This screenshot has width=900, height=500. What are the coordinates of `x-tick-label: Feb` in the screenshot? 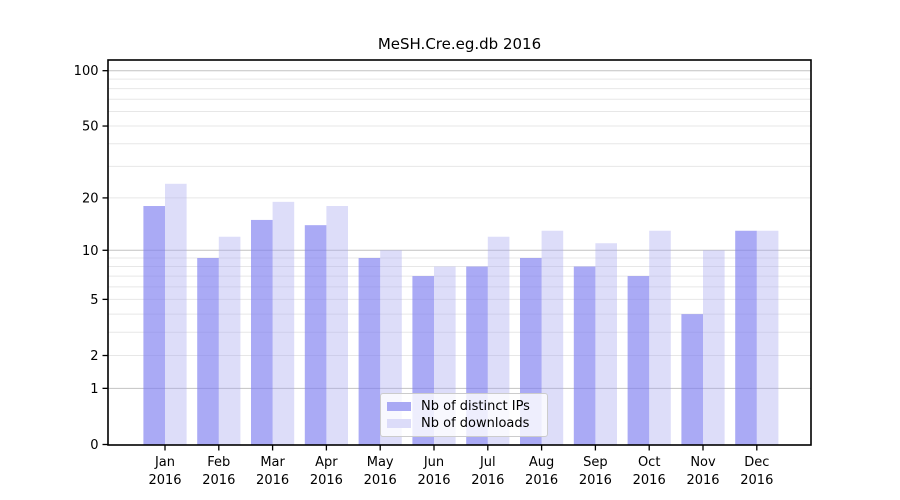 It's located at (218, 462).